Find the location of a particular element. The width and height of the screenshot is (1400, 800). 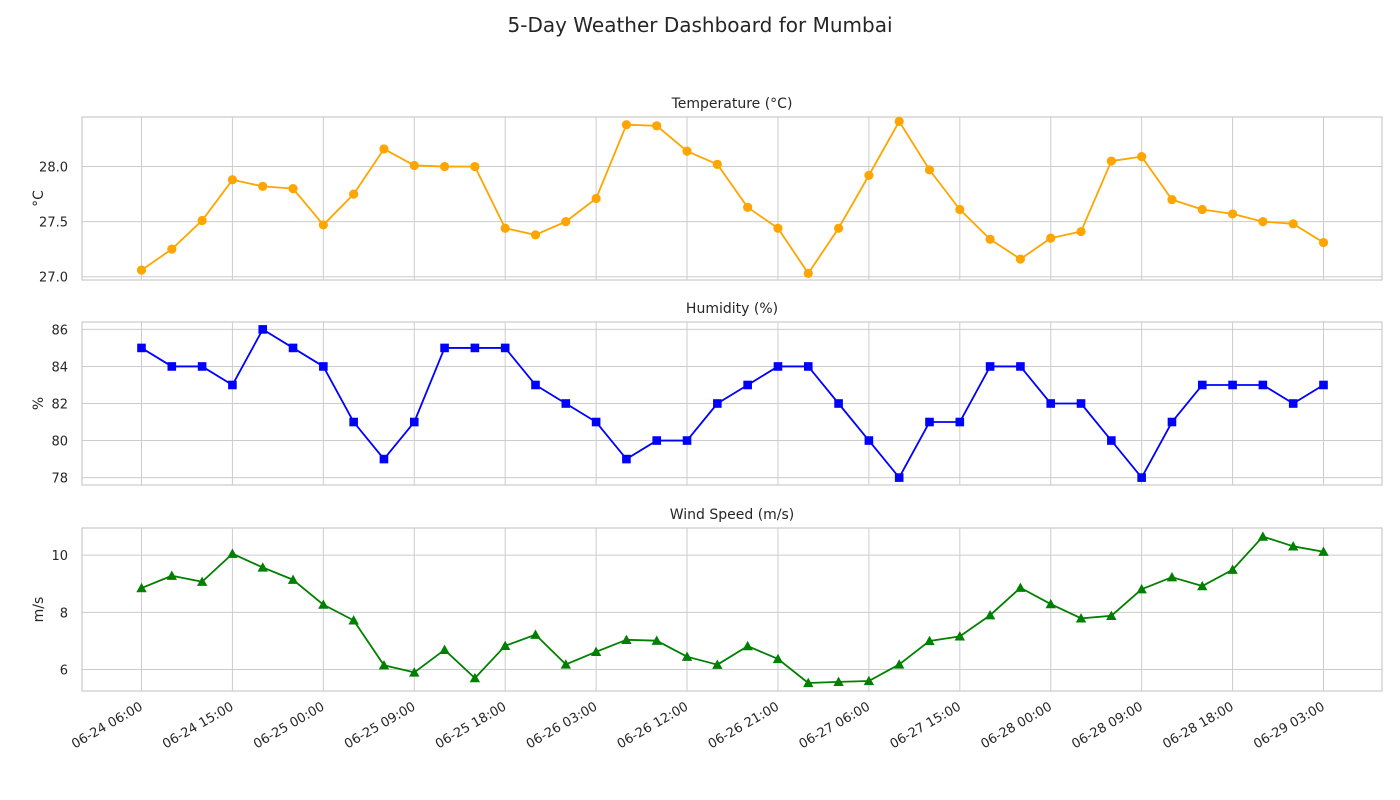

dashboard-title: 5-Day Weather Dashboard for Mumbai is located at coordinates (700, 25).